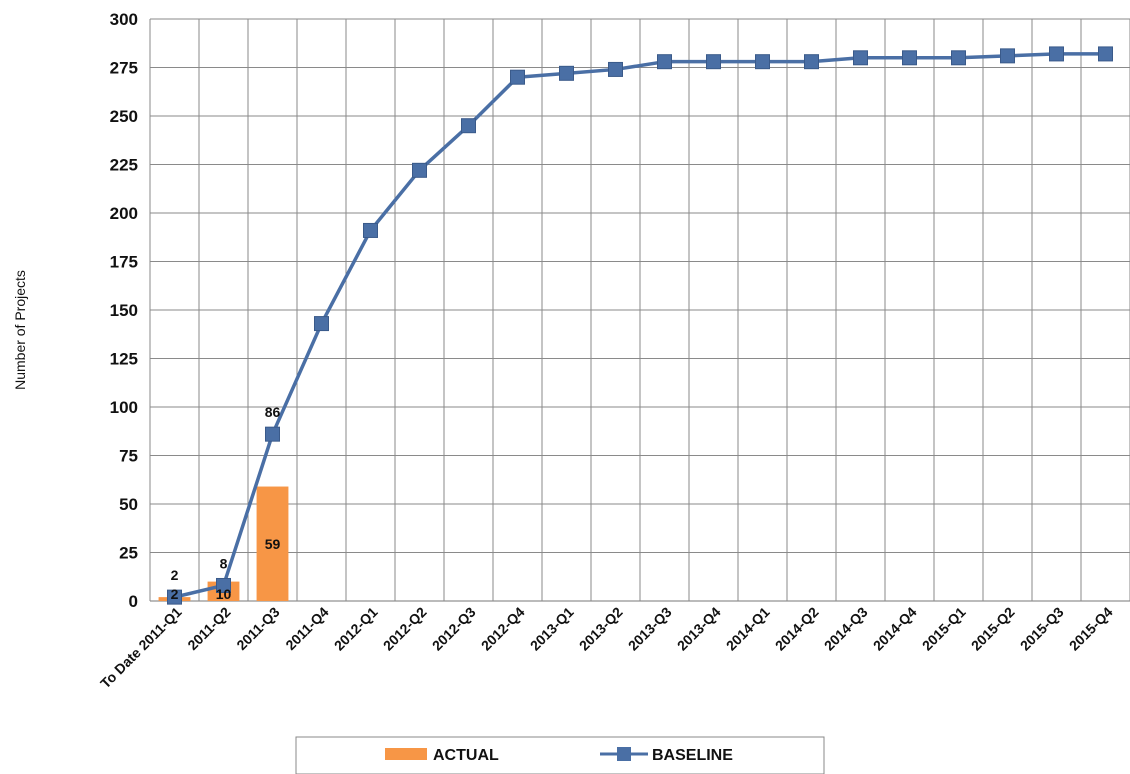 Image resolution: width=1130 pixels, height=774 pixels. What do you see at coordinates (552, 629) in the screenshot?
I see `x-tick-label: 2013-Q1` at bounding box center [552, 629].